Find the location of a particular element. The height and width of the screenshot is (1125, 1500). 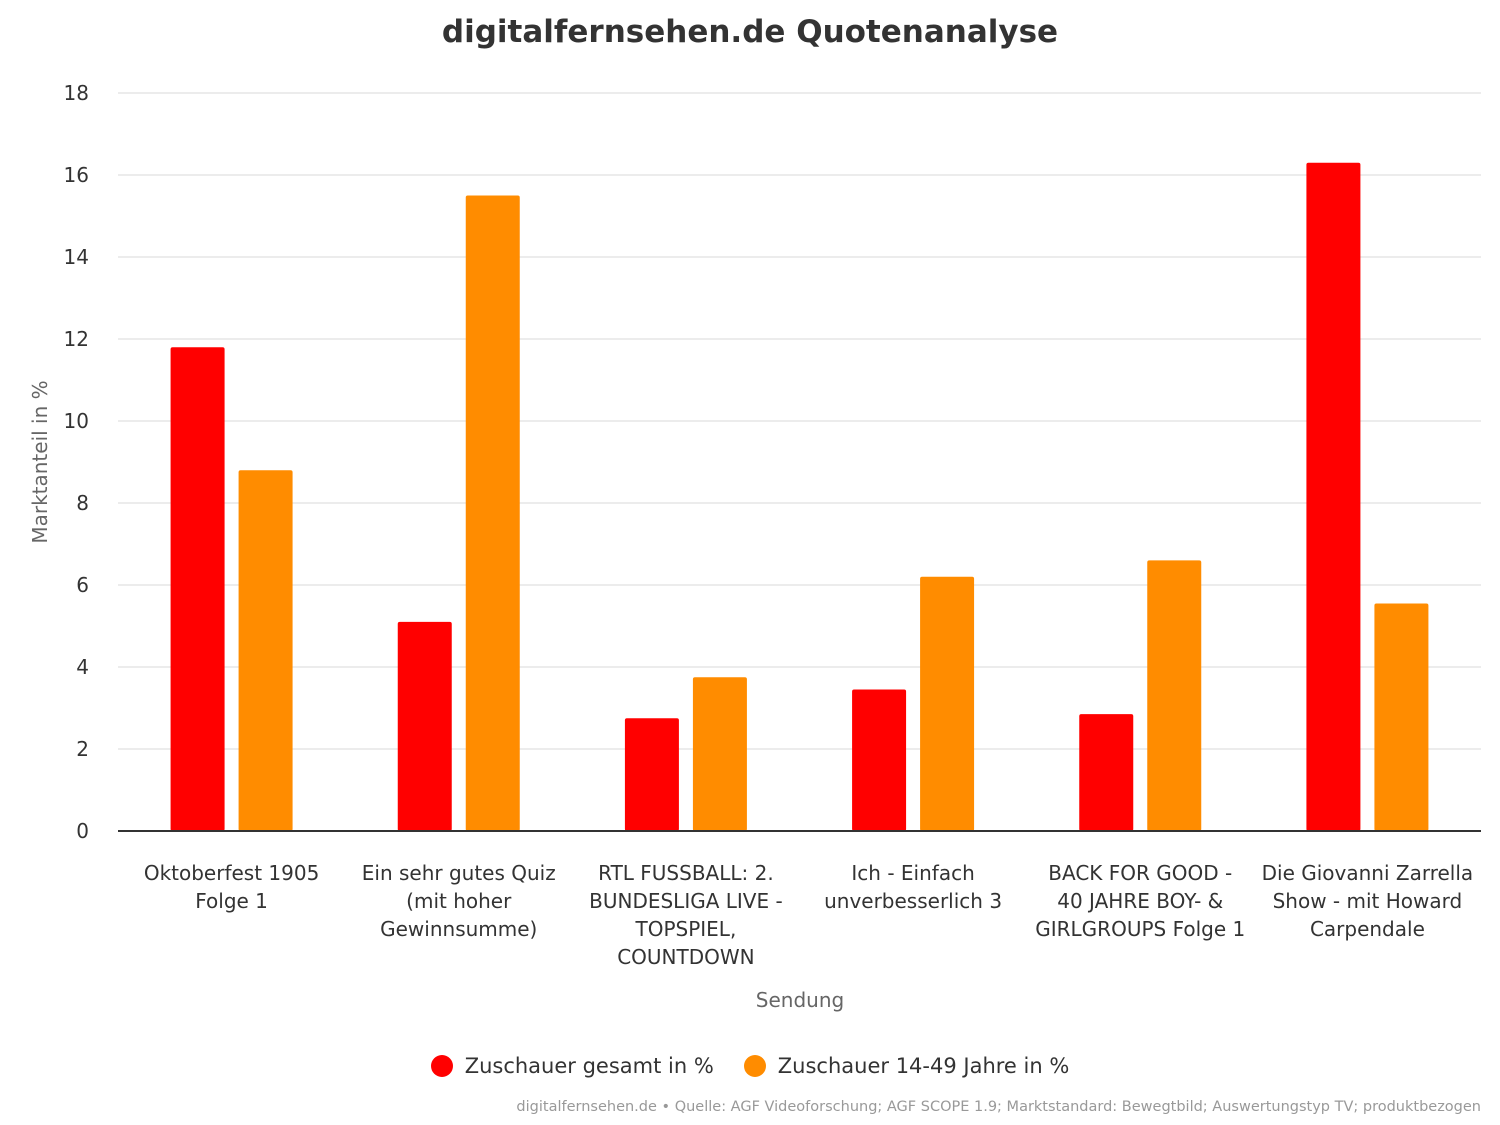

y-tick-label: 18 is located at coordinates (76, 93).